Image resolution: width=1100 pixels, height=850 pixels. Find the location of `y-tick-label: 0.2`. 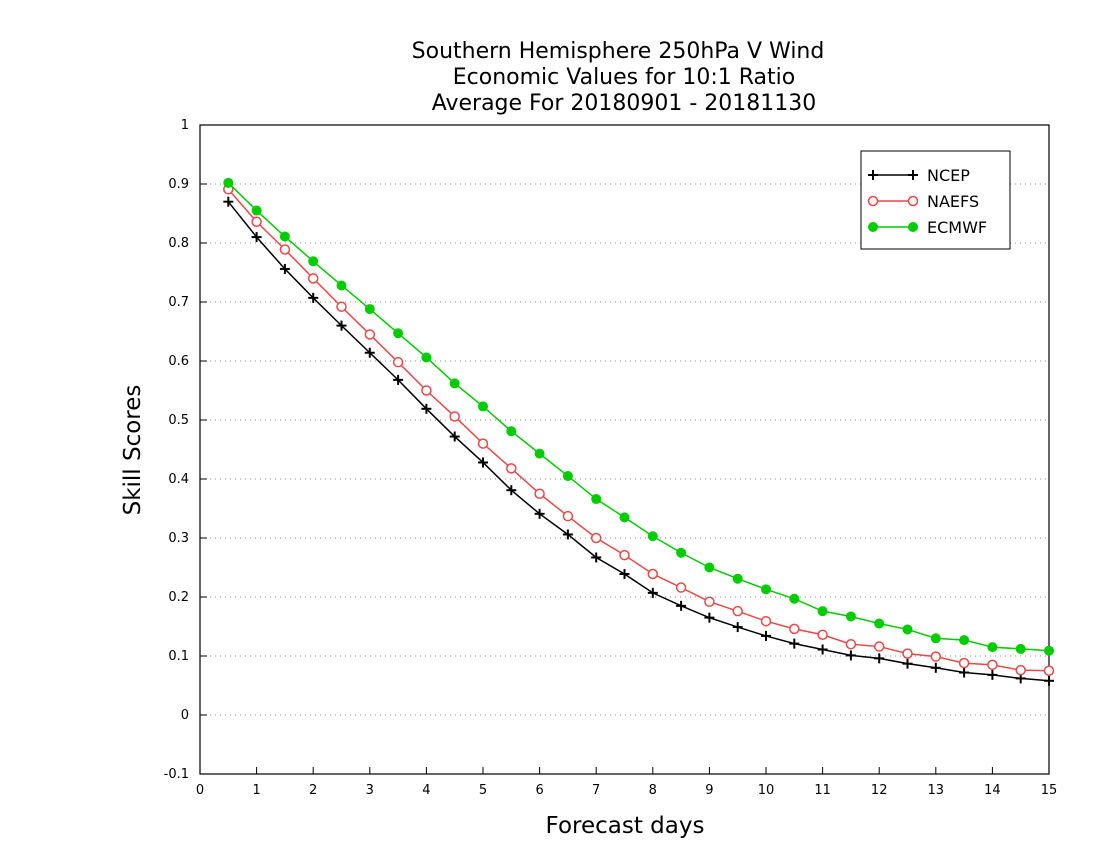

y-tick-label: 0.2 is located at coordinates (178, 597).